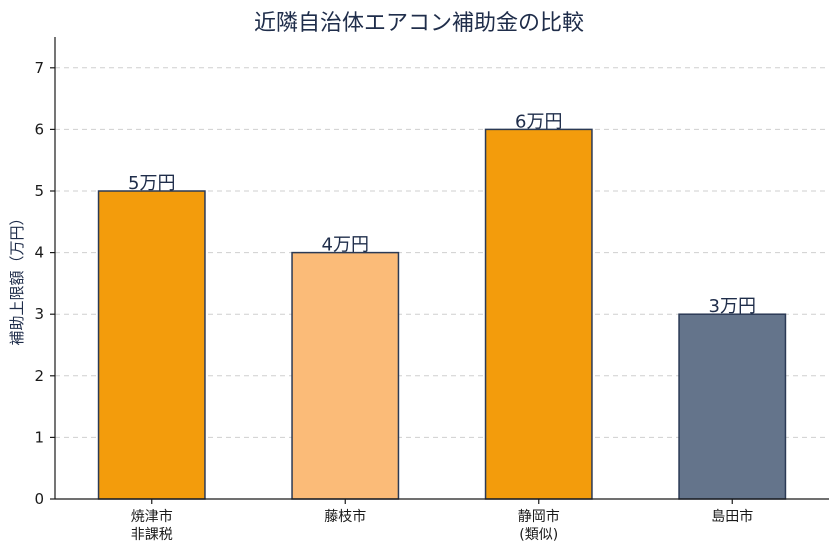  I want to click on data-label-1: 4万円, so click(345, 245).